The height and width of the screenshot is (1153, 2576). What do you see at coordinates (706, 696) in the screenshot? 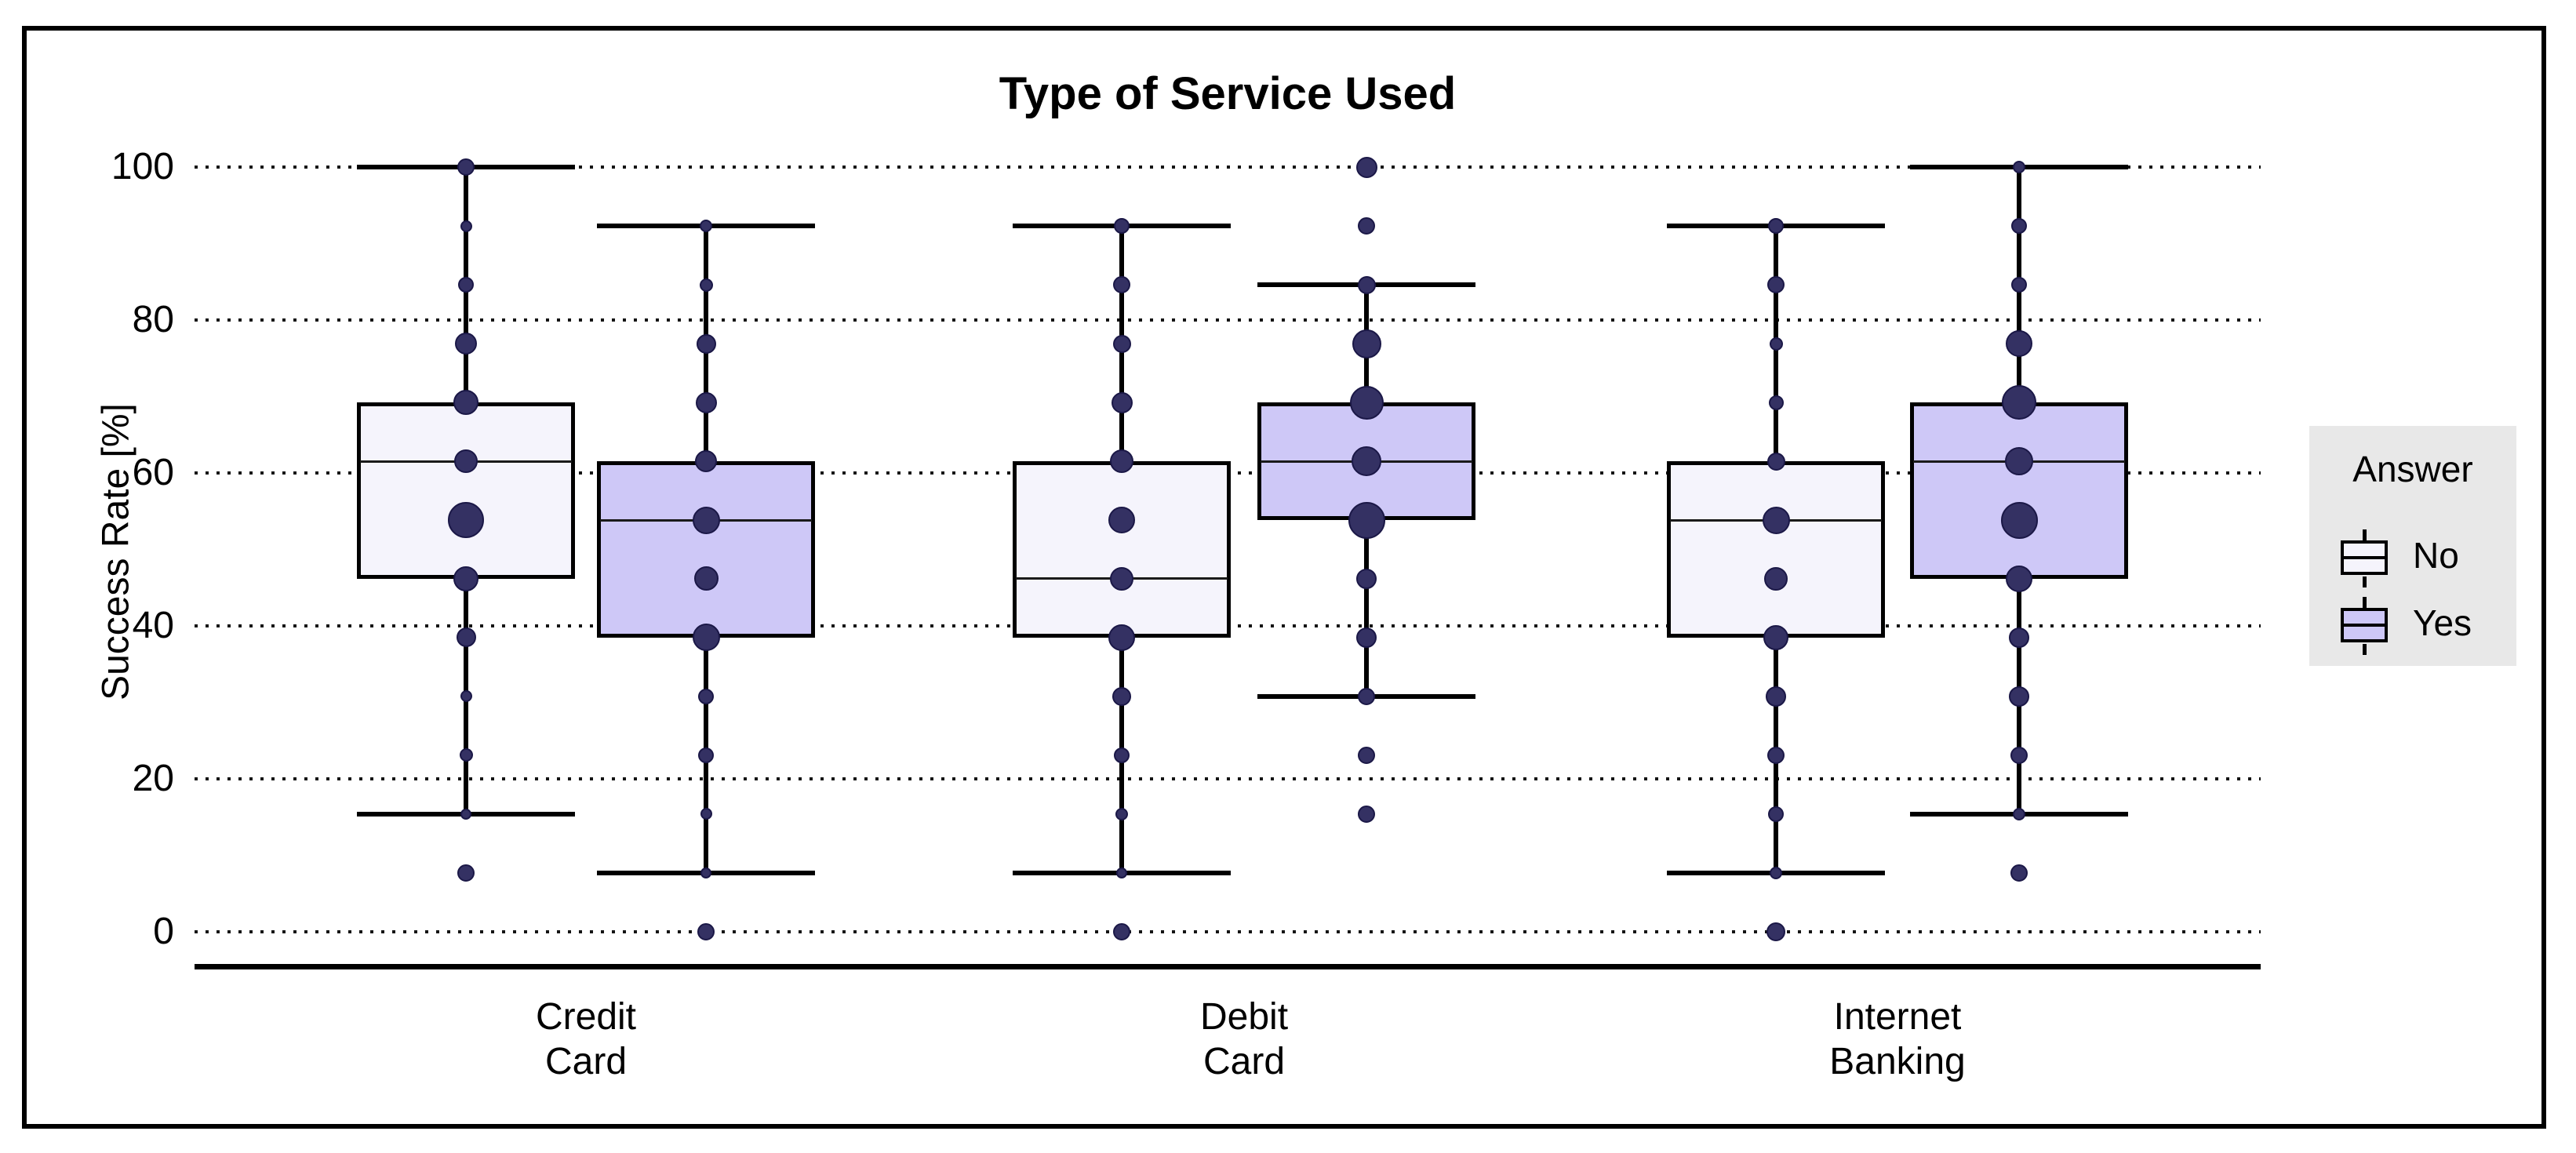
I see `data-dot-credit-card-yes-30.8` at bounding box center [706, 696].